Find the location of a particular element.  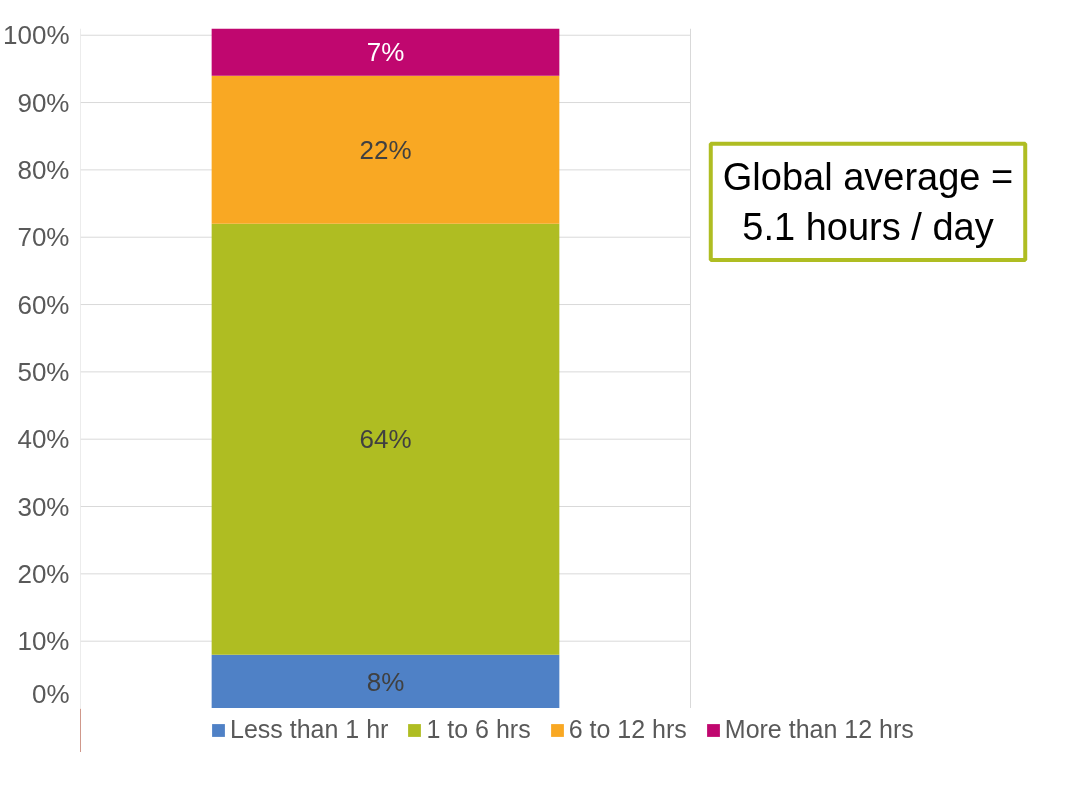

data-label: 22% is located at coordinates (385, 149).